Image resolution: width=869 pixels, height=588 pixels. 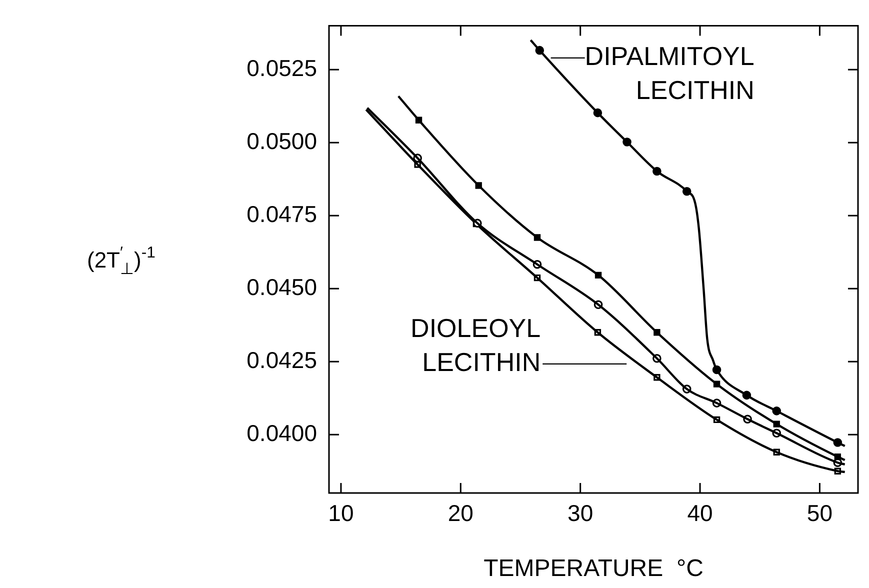 What do you see at coordinates (281, 213) in the screenshot?
I see `y-tick-label: 0.0475` at bounding box center [281, 213].